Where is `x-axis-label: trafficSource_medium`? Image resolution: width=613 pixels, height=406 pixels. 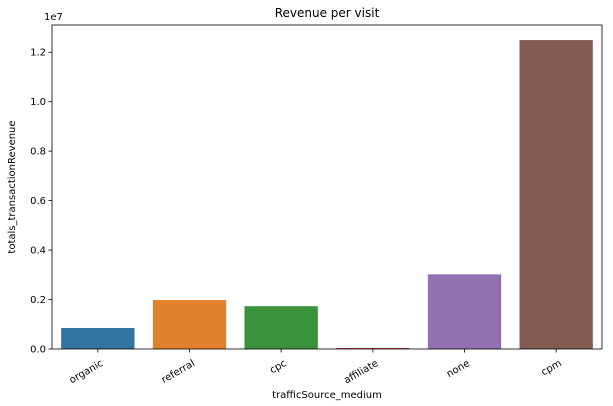
x-axis-label: trafficSource_medium is located at coordinates (327, 395).